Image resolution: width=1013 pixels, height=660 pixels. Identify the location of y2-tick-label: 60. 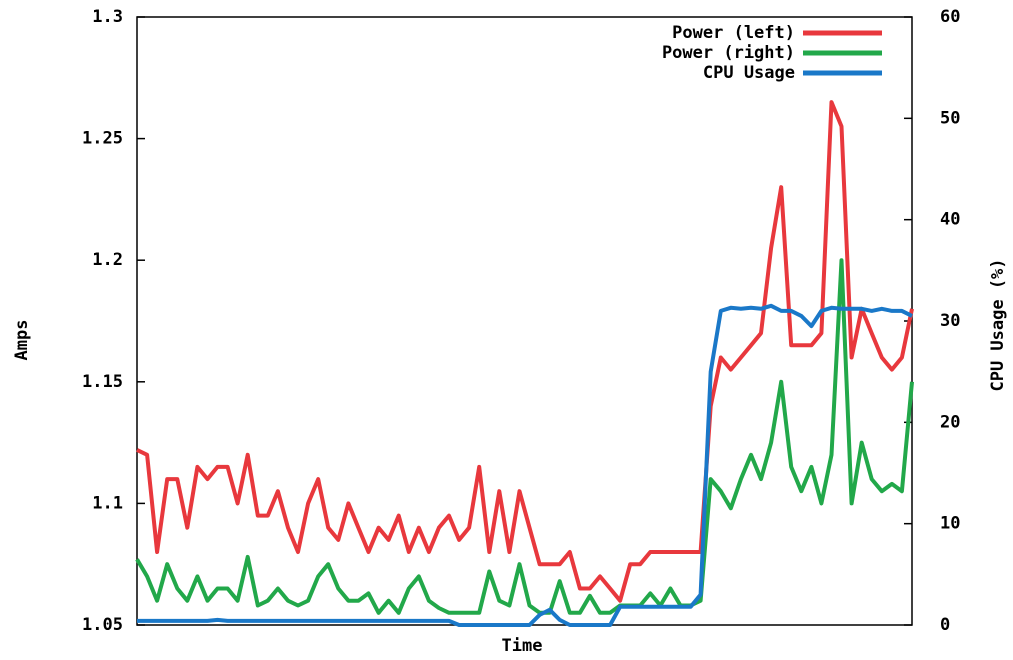
(950, 17).